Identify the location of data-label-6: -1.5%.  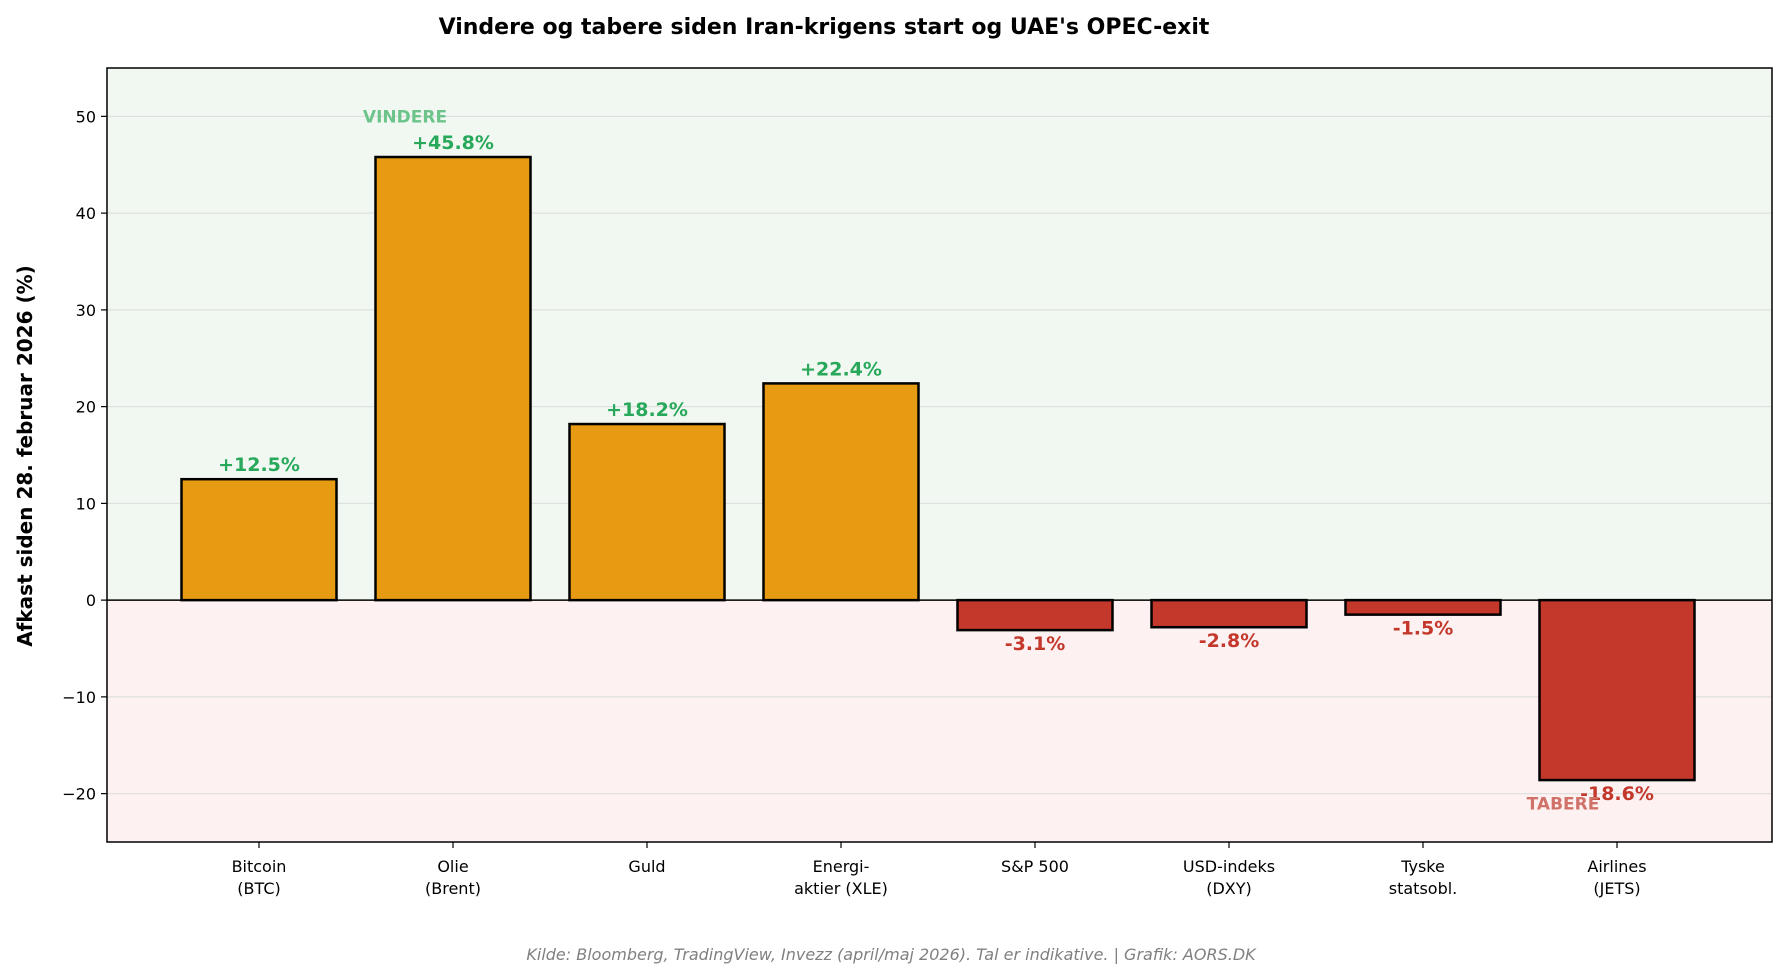
(1423, 629).